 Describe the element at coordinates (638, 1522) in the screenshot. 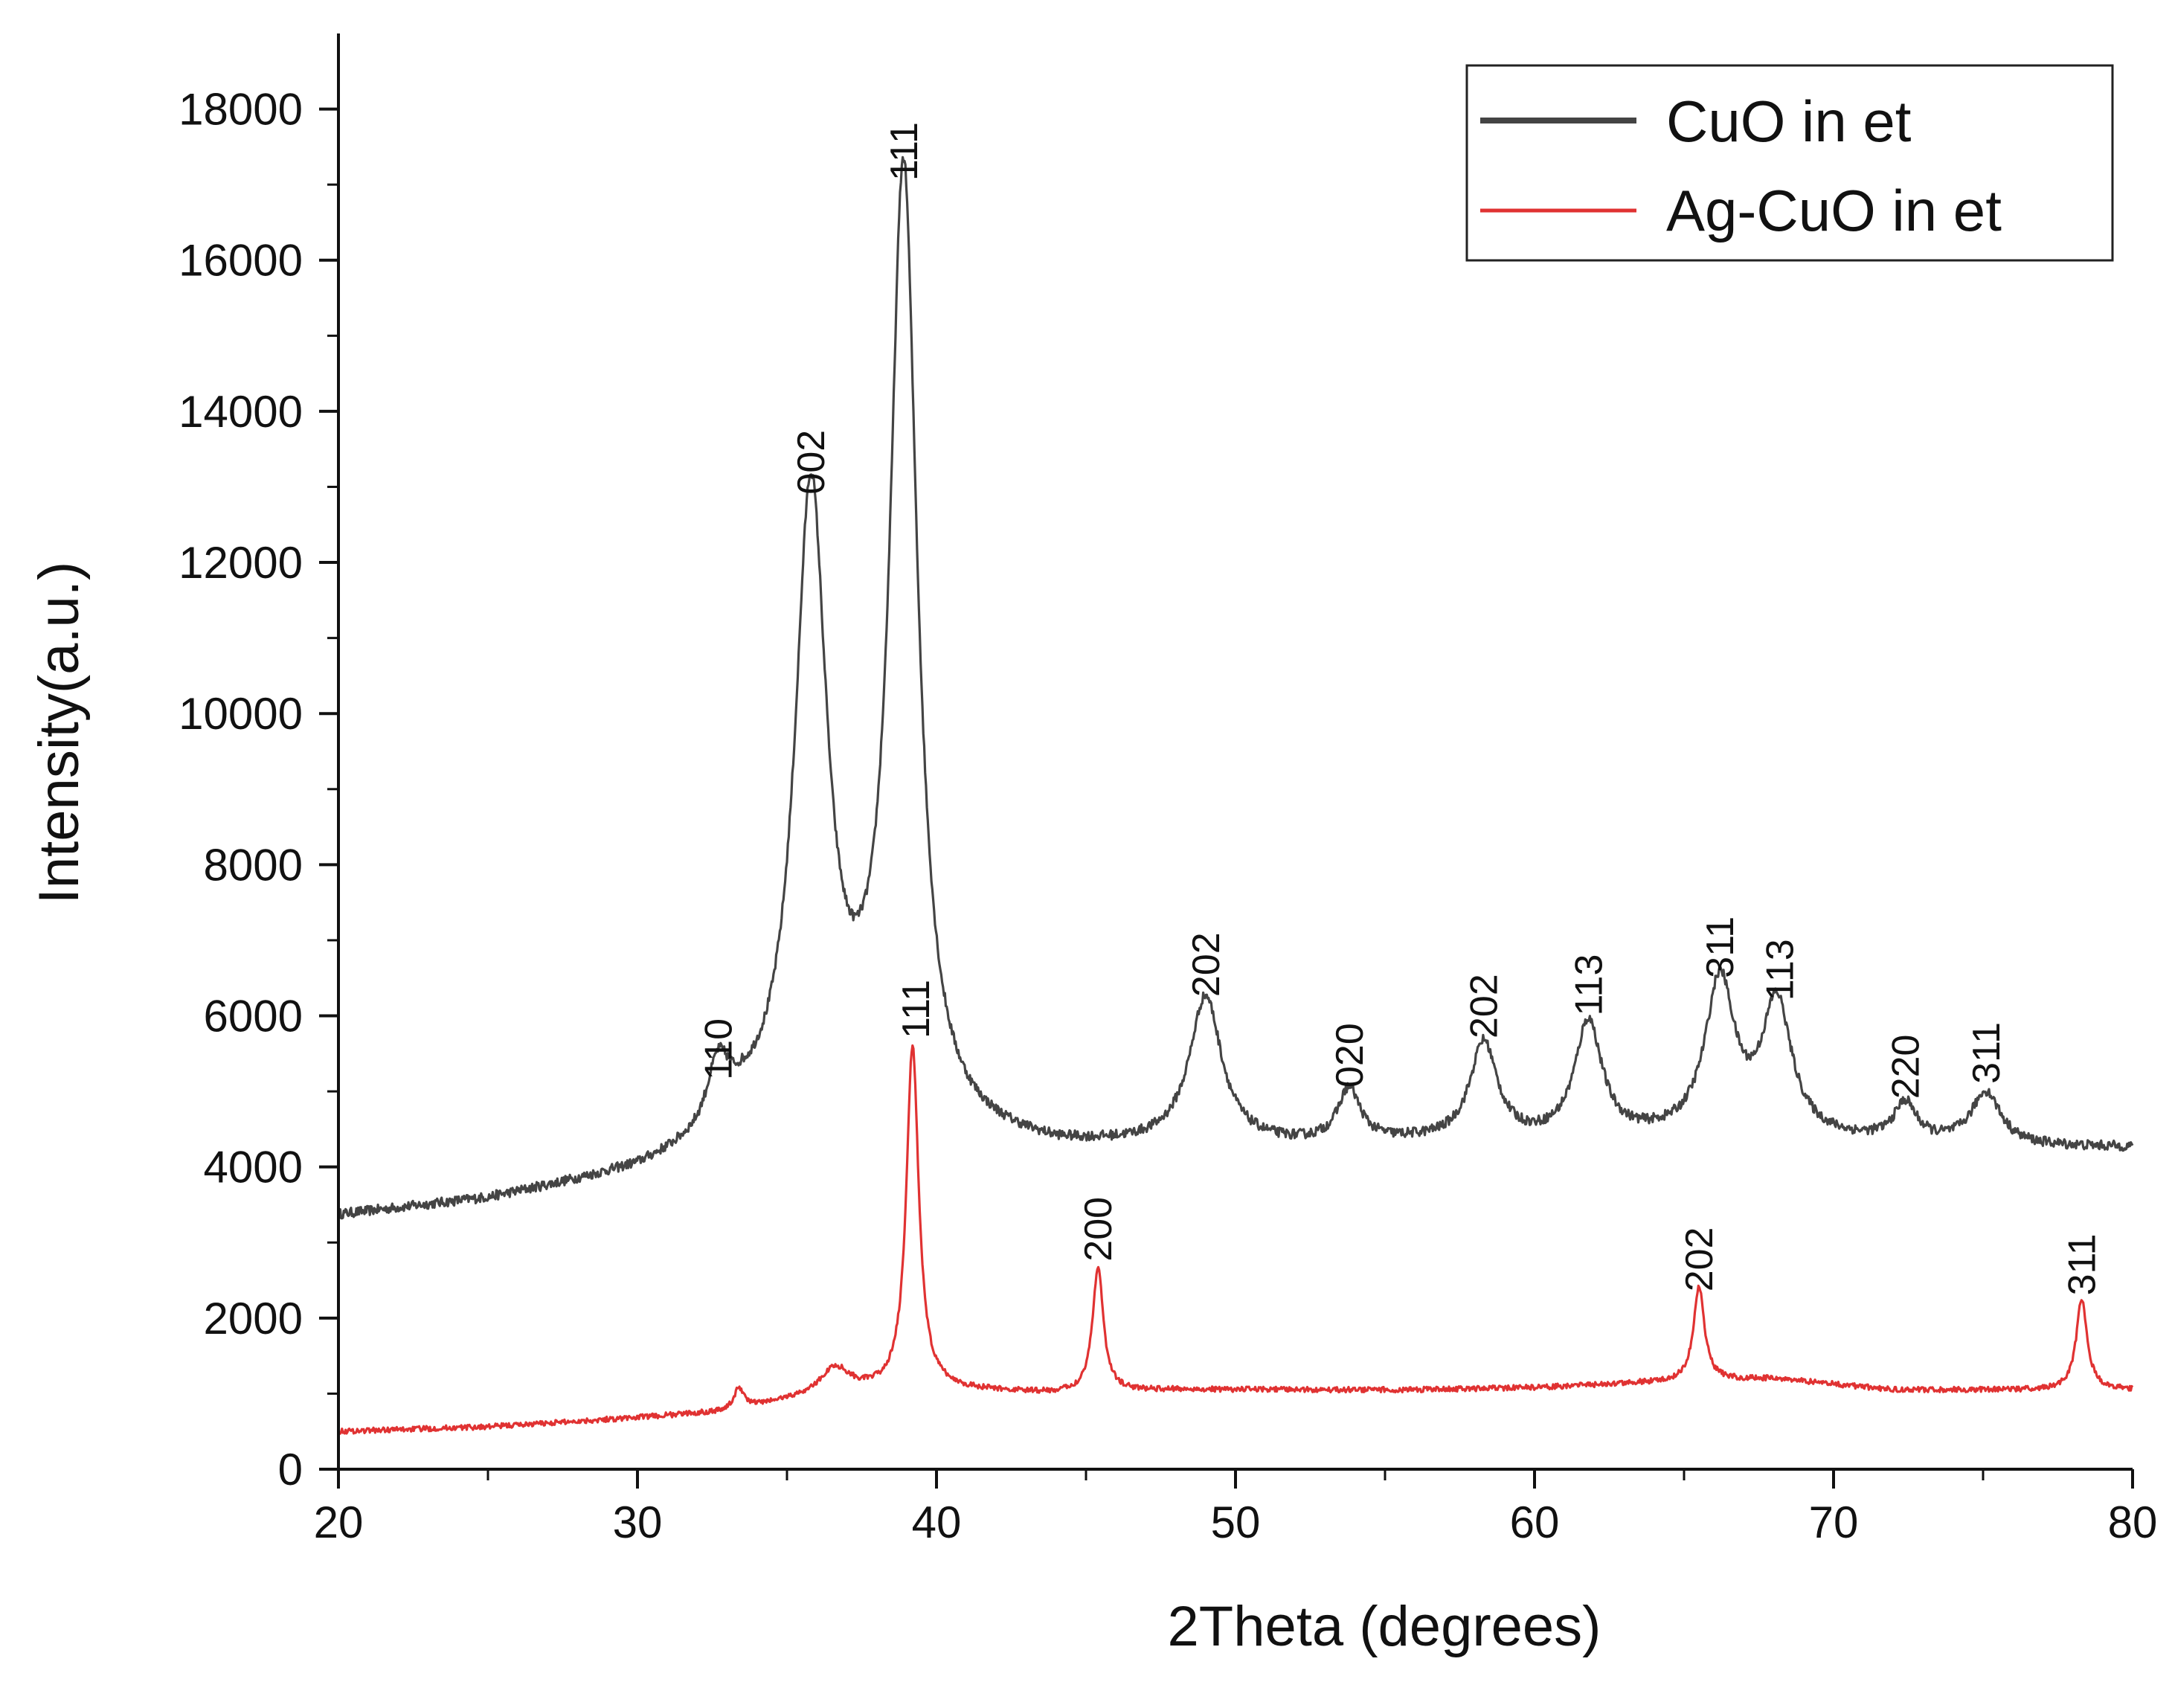

I see `x-tick-label: 30` at that location.